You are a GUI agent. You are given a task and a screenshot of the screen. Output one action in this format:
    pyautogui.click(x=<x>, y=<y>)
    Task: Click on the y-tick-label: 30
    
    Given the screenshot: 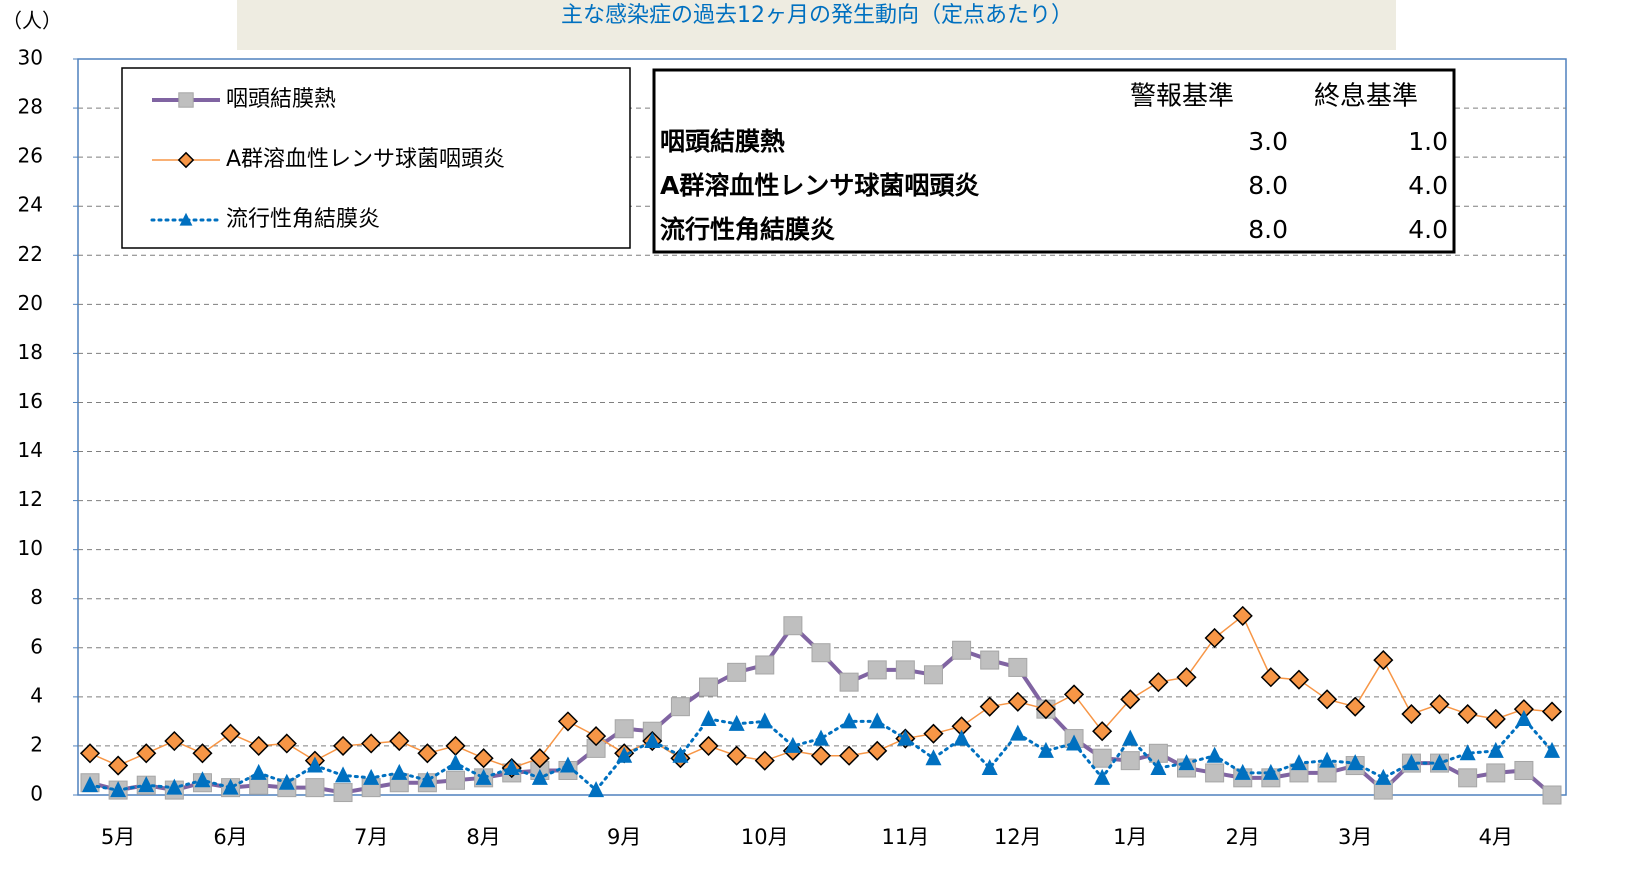 What is the action you would take?
    pyautogui.click(x=30, y=58)
    